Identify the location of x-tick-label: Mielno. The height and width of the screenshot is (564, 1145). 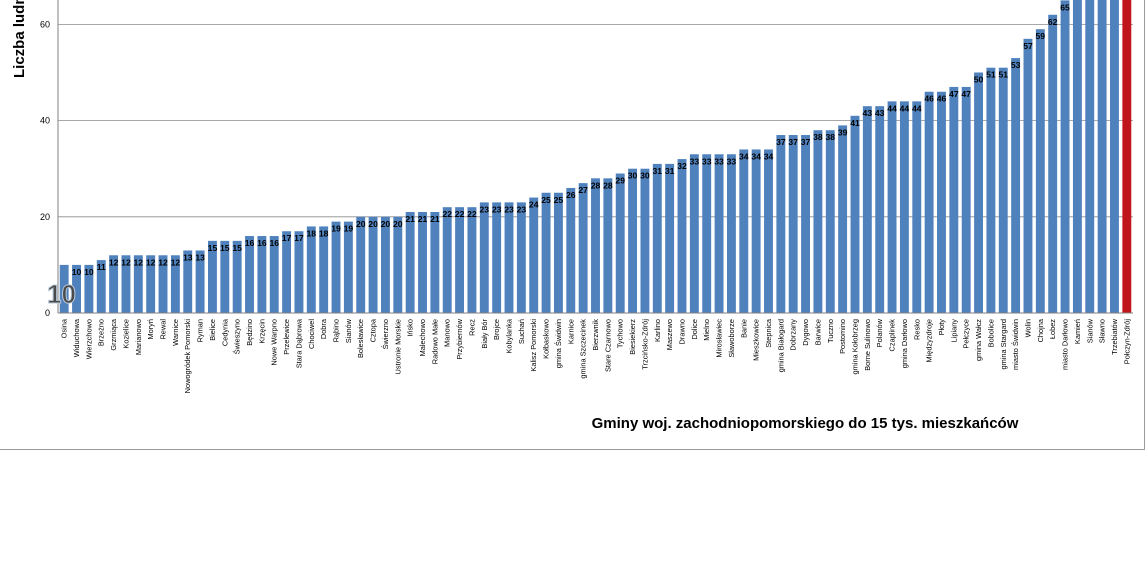
(706, 330).